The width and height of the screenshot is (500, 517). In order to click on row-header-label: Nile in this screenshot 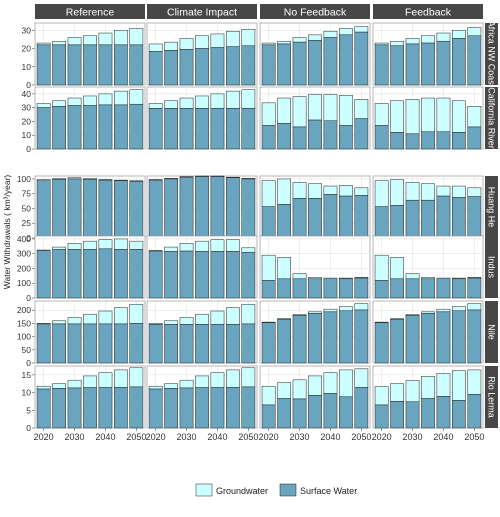, I will do `click(492, 332)`.